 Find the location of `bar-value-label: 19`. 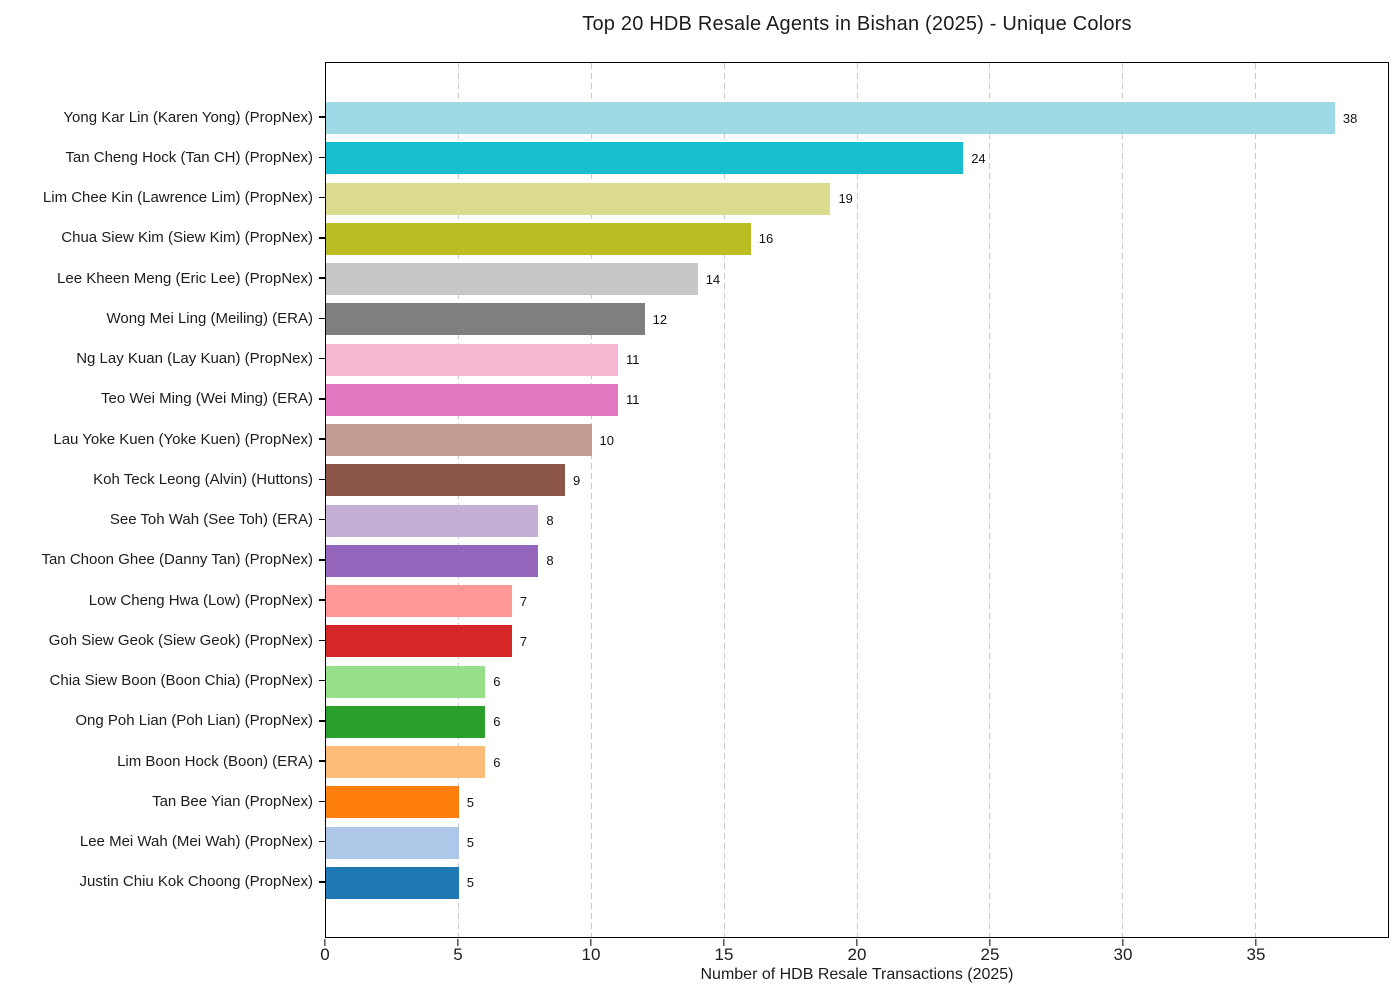

bar-value-label: 19 is located at coordinates (845, 199).